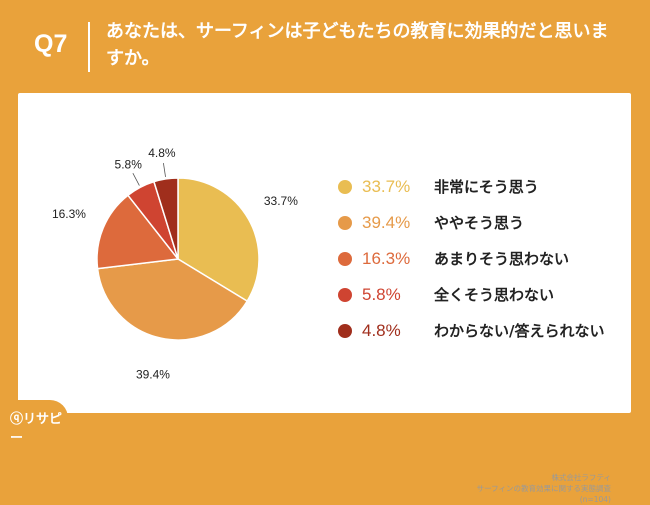  I want to click on legend-percent: 16.3%, so click(386, 258).